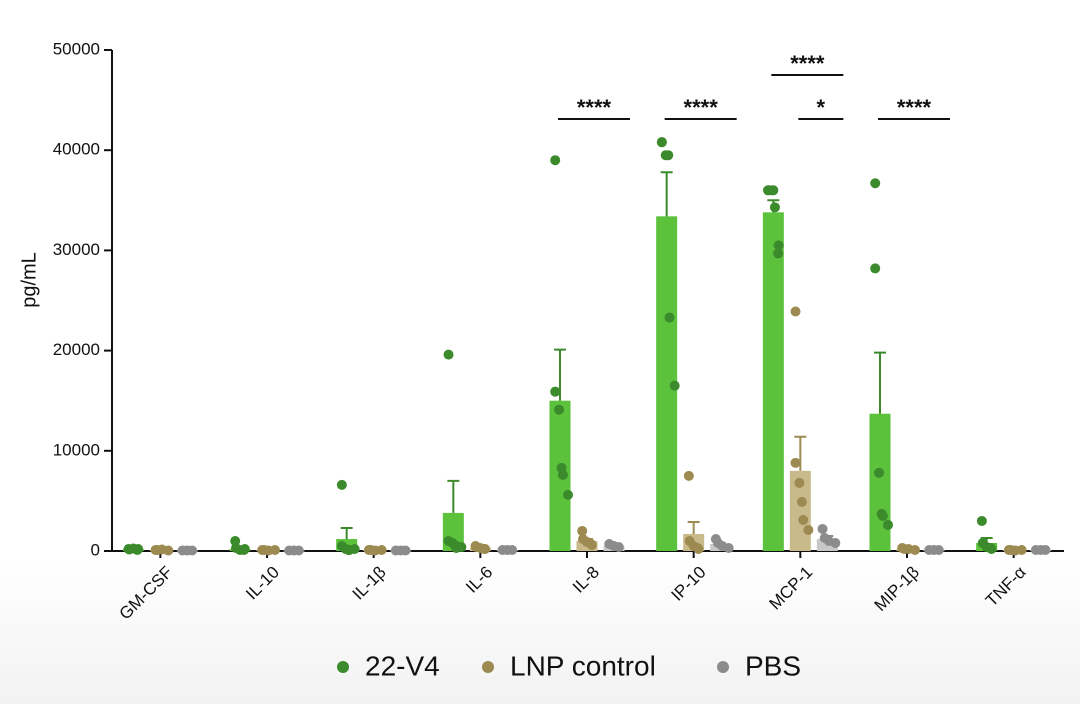 The height and width of the screenshot is (704, 1080). Describe the element at coordinates (821, 107) in the screenshot. I see `significance-label: *` at that location.